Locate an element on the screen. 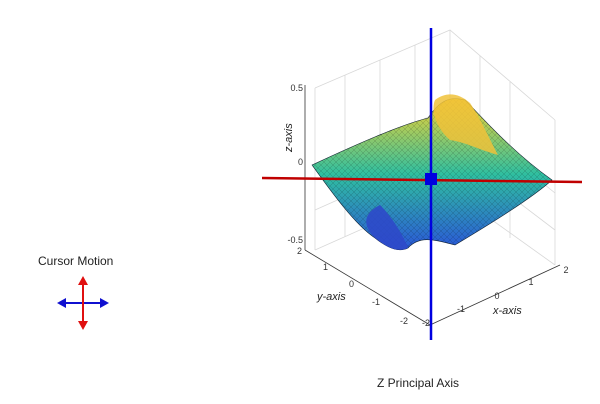 The height and width of the screenshot is (404, 600). cursor-motion-label: Cursor Motion is located at coordinates (76, 261).